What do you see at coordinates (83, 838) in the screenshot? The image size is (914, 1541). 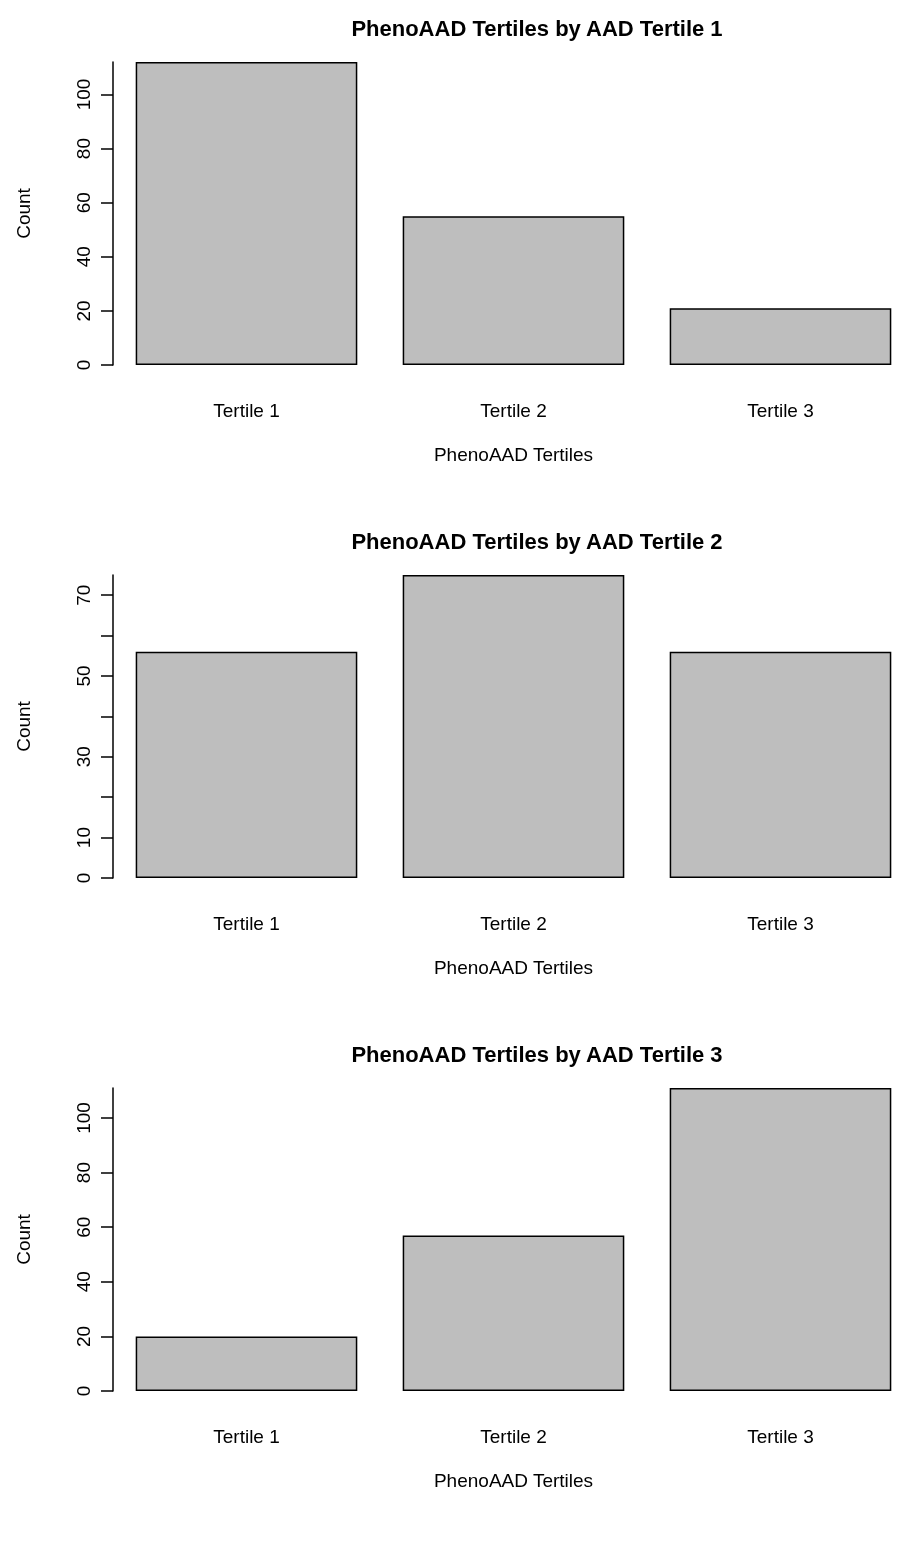 I see `y-tick-label: 10` at bounding box center [83, 838].